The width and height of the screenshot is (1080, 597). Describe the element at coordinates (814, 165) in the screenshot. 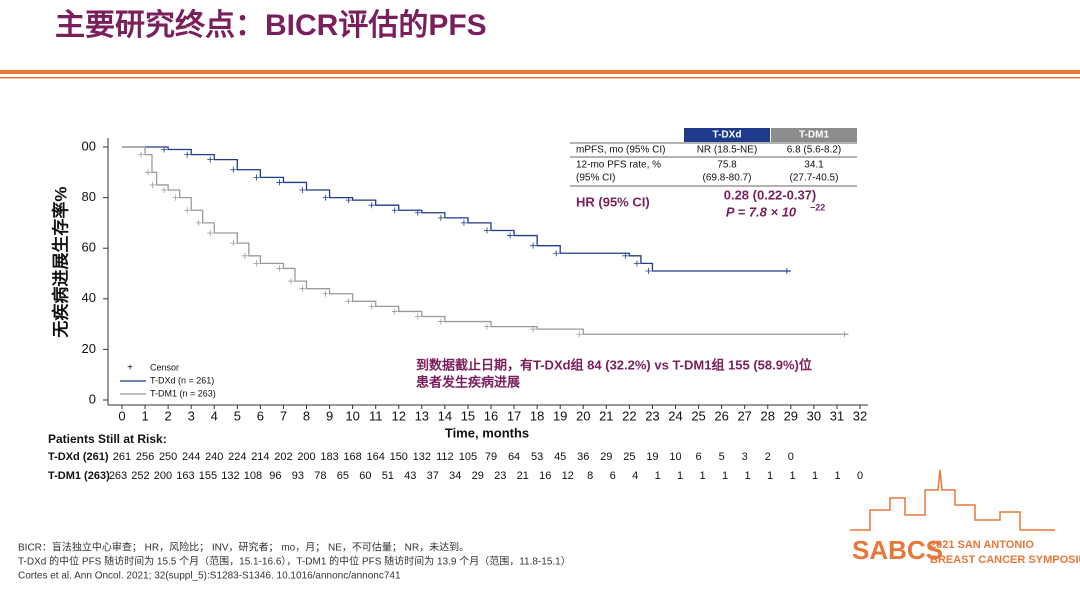

I see `table-cell: 34.1` at that location.